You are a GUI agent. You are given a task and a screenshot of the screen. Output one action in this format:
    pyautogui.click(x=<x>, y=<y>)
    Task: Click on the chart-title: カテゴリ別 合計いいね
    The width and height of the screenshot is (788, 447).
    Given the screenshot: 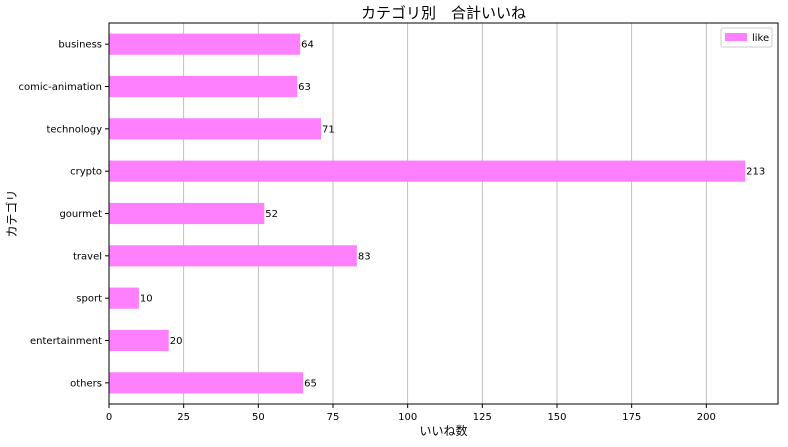 What is the action you would take?
    pyautogui.click(x=443, y=13)
    